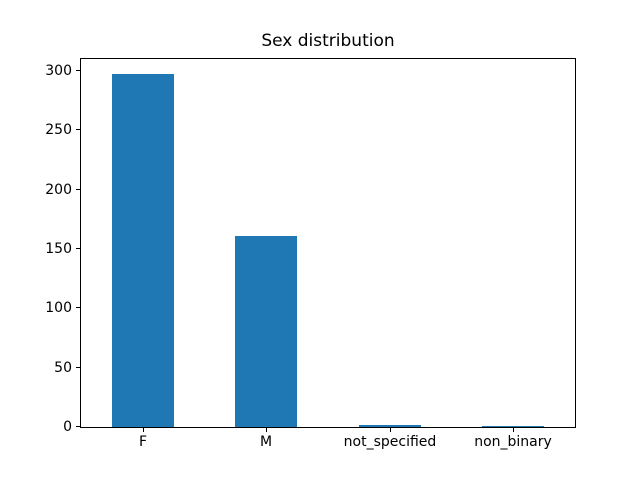 The width and height of the screenshot is (640, 480). Describe the element at coordinates (390, 426) in the screenshot. I see `bar-not_specified` at that location.